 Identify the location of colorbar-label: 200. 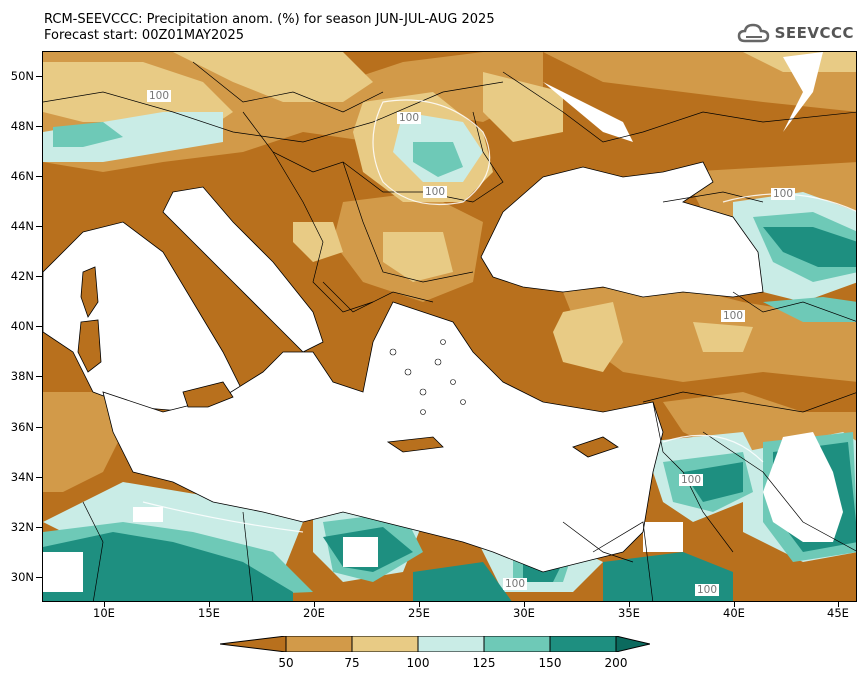
(616, 663).